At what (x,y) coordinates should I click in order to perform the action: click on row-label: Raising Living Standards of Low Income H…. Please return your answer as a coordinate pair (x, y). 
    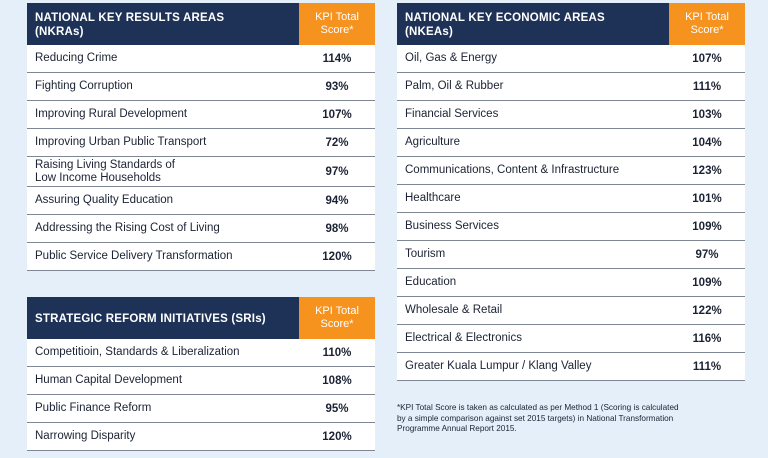
    Looking at the image, I should click on (105, 171).